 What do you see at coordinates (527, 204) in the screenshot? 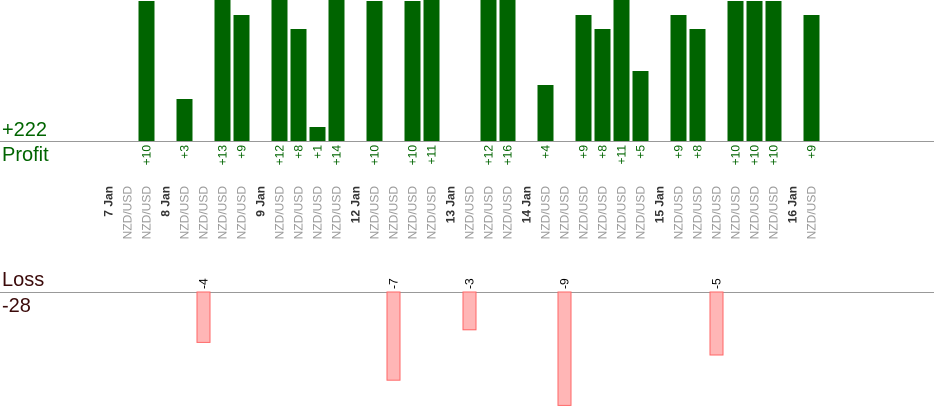
I see `date-label: 14 Jan` at bounding box center [527, 204].